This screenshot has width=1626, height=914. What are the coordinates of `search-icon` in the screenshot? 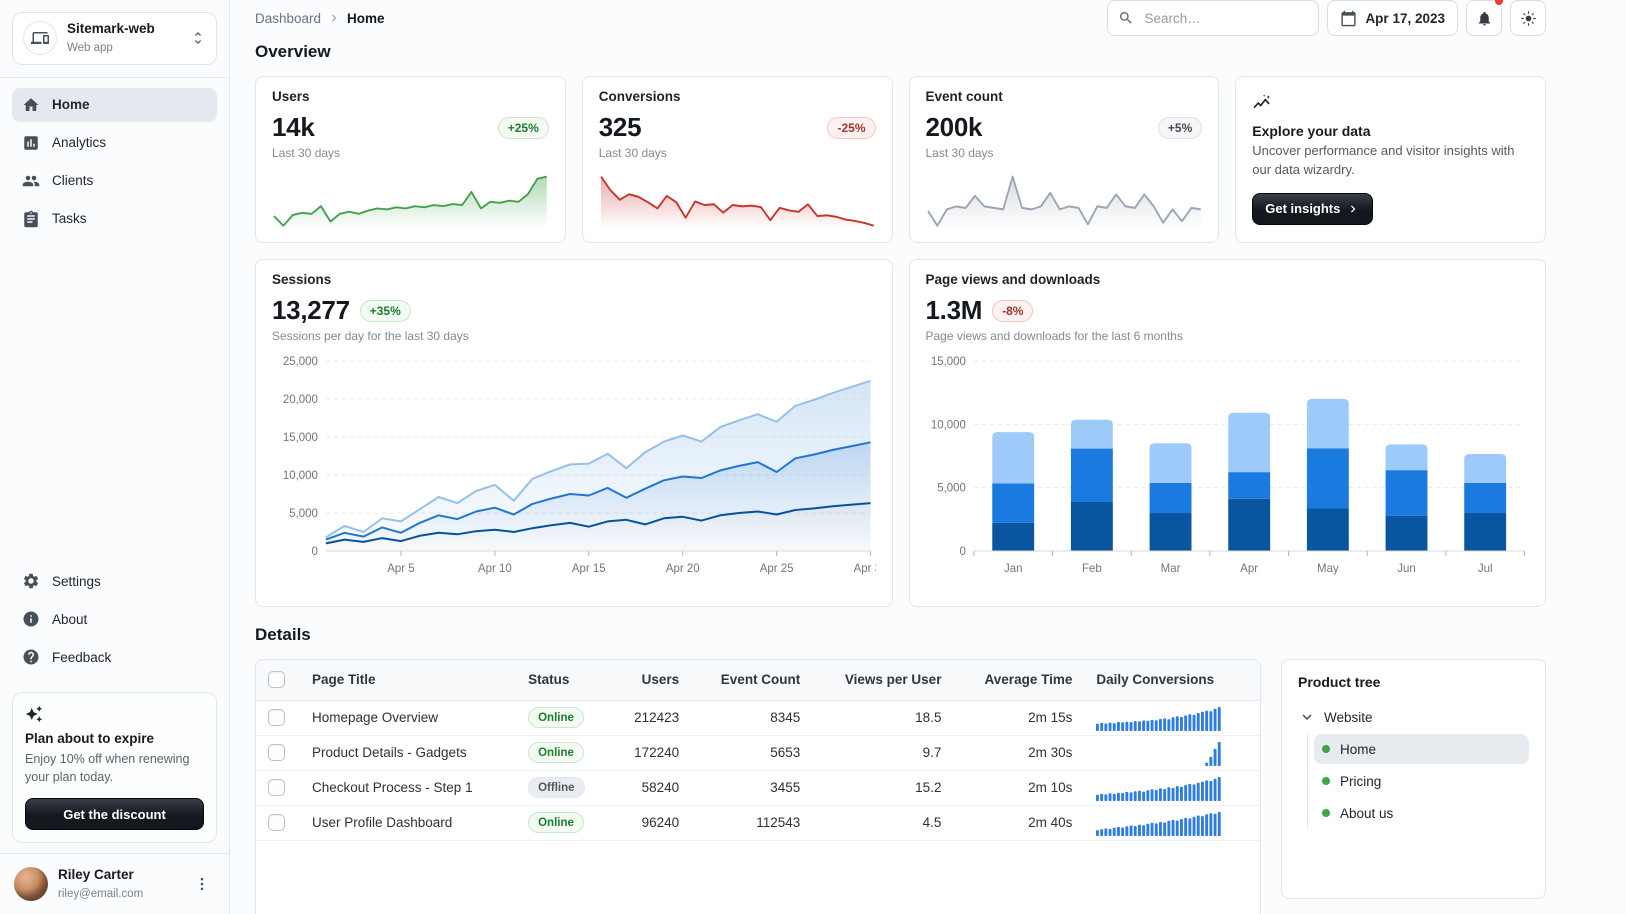 It's located at (1126, 18).